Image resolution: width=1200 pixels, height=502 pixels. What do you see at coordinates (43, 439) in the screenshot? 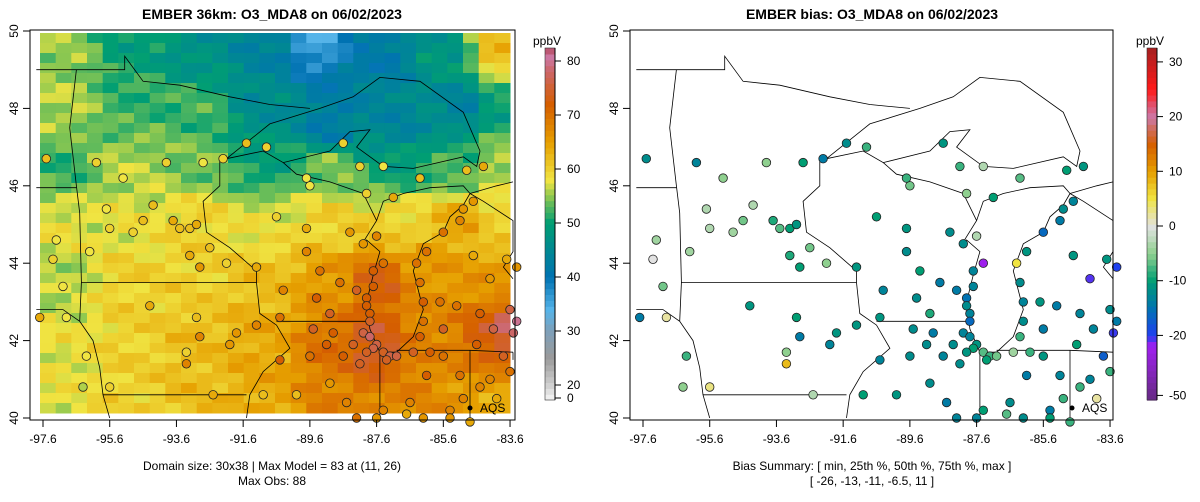
I see `x-tick-label: -97.6` at bounding box center [43, 439].